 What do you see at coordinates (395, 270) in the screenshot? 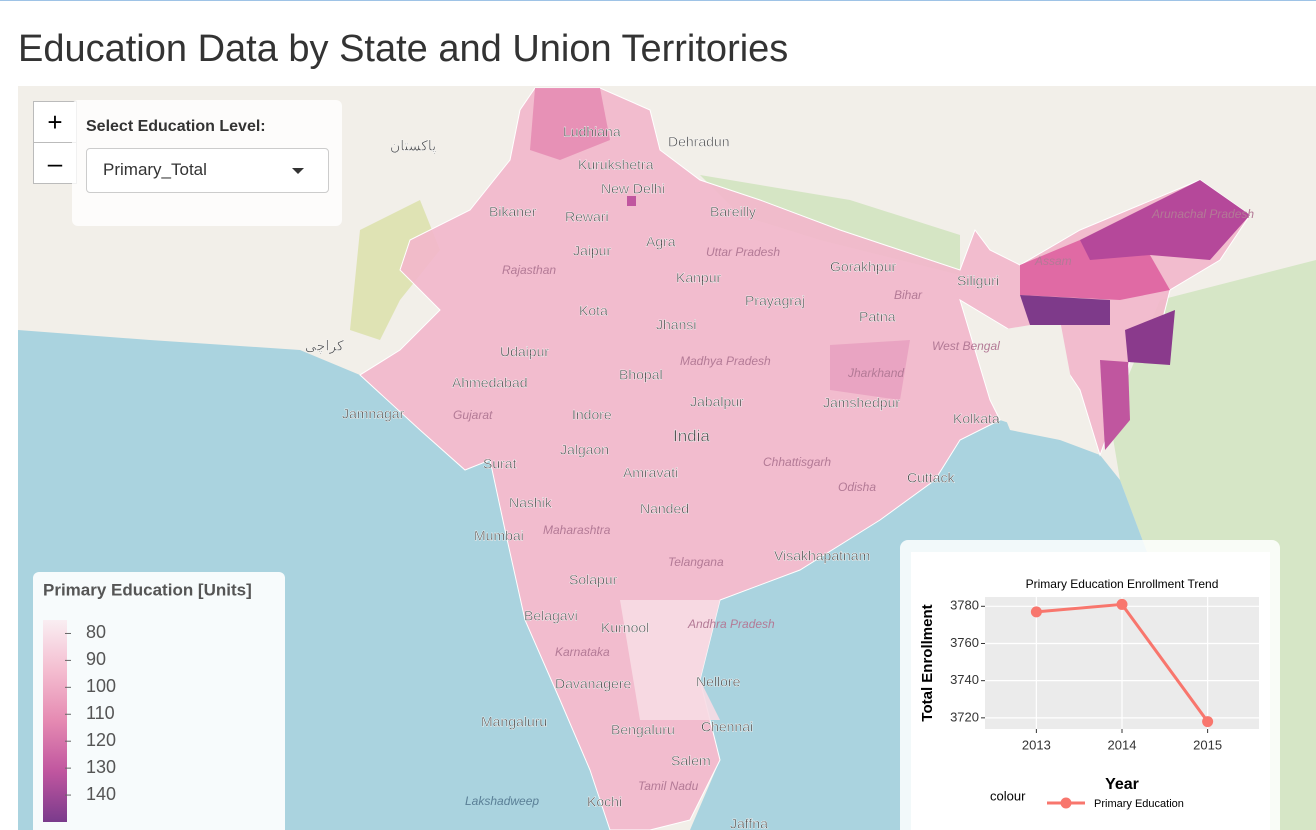
I see `desert` at bounding box center [395, 270].